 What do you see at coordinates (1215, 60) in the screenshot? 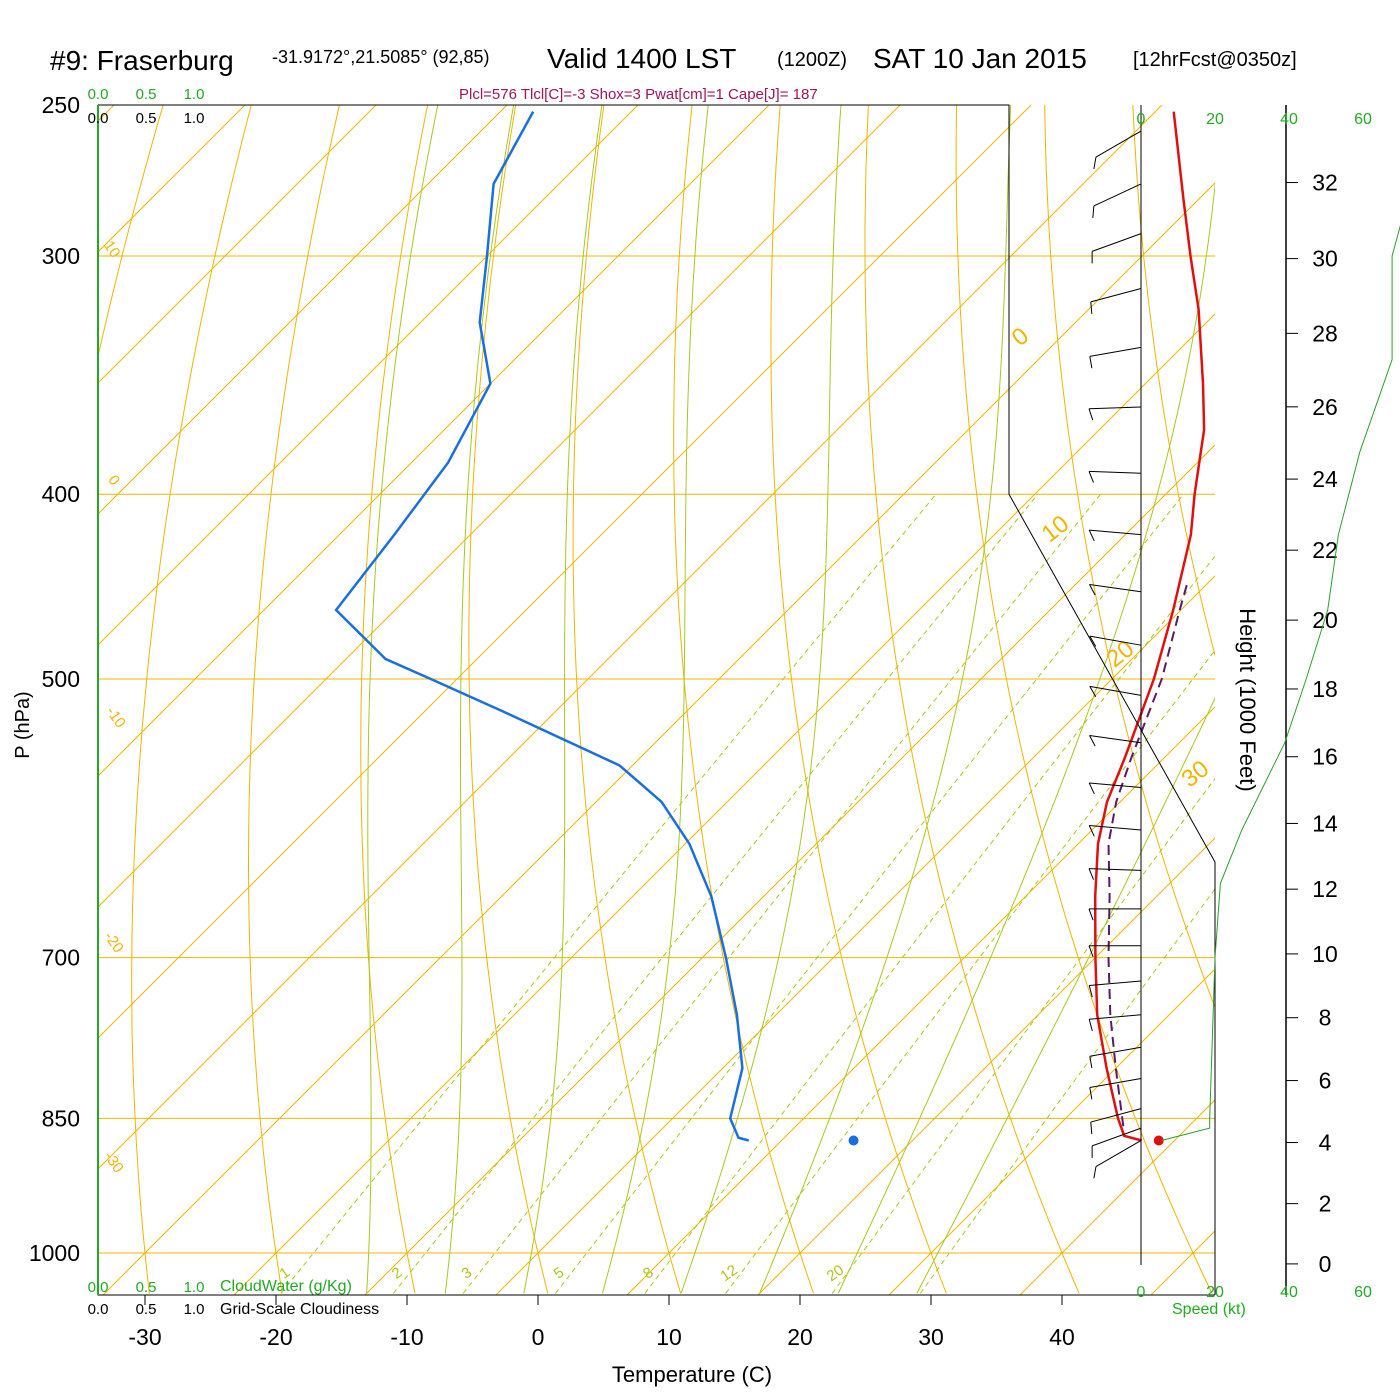
I see `forecast-label: [12hrFcst@0350z]` at bounding box center [1215, 60].